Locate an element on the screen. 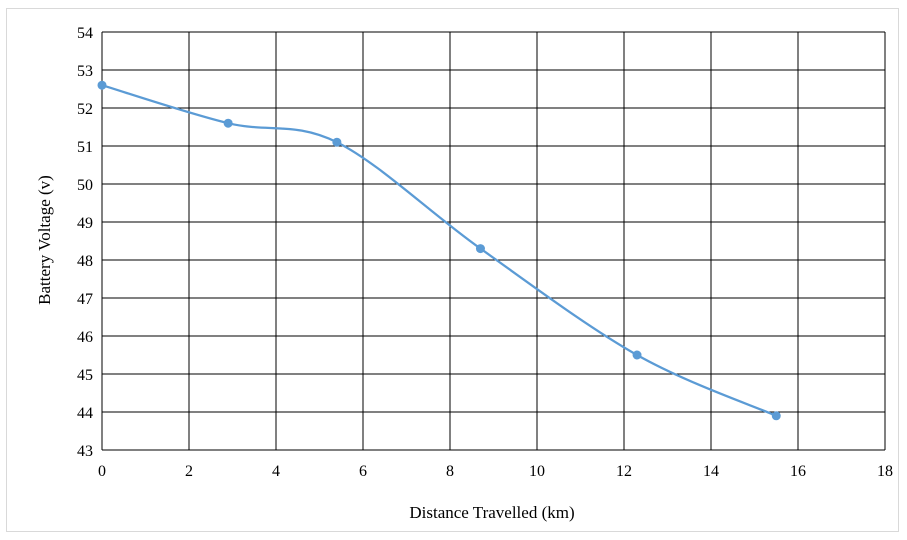  x-tick-label: 2 is located at coordinates (189, 471).